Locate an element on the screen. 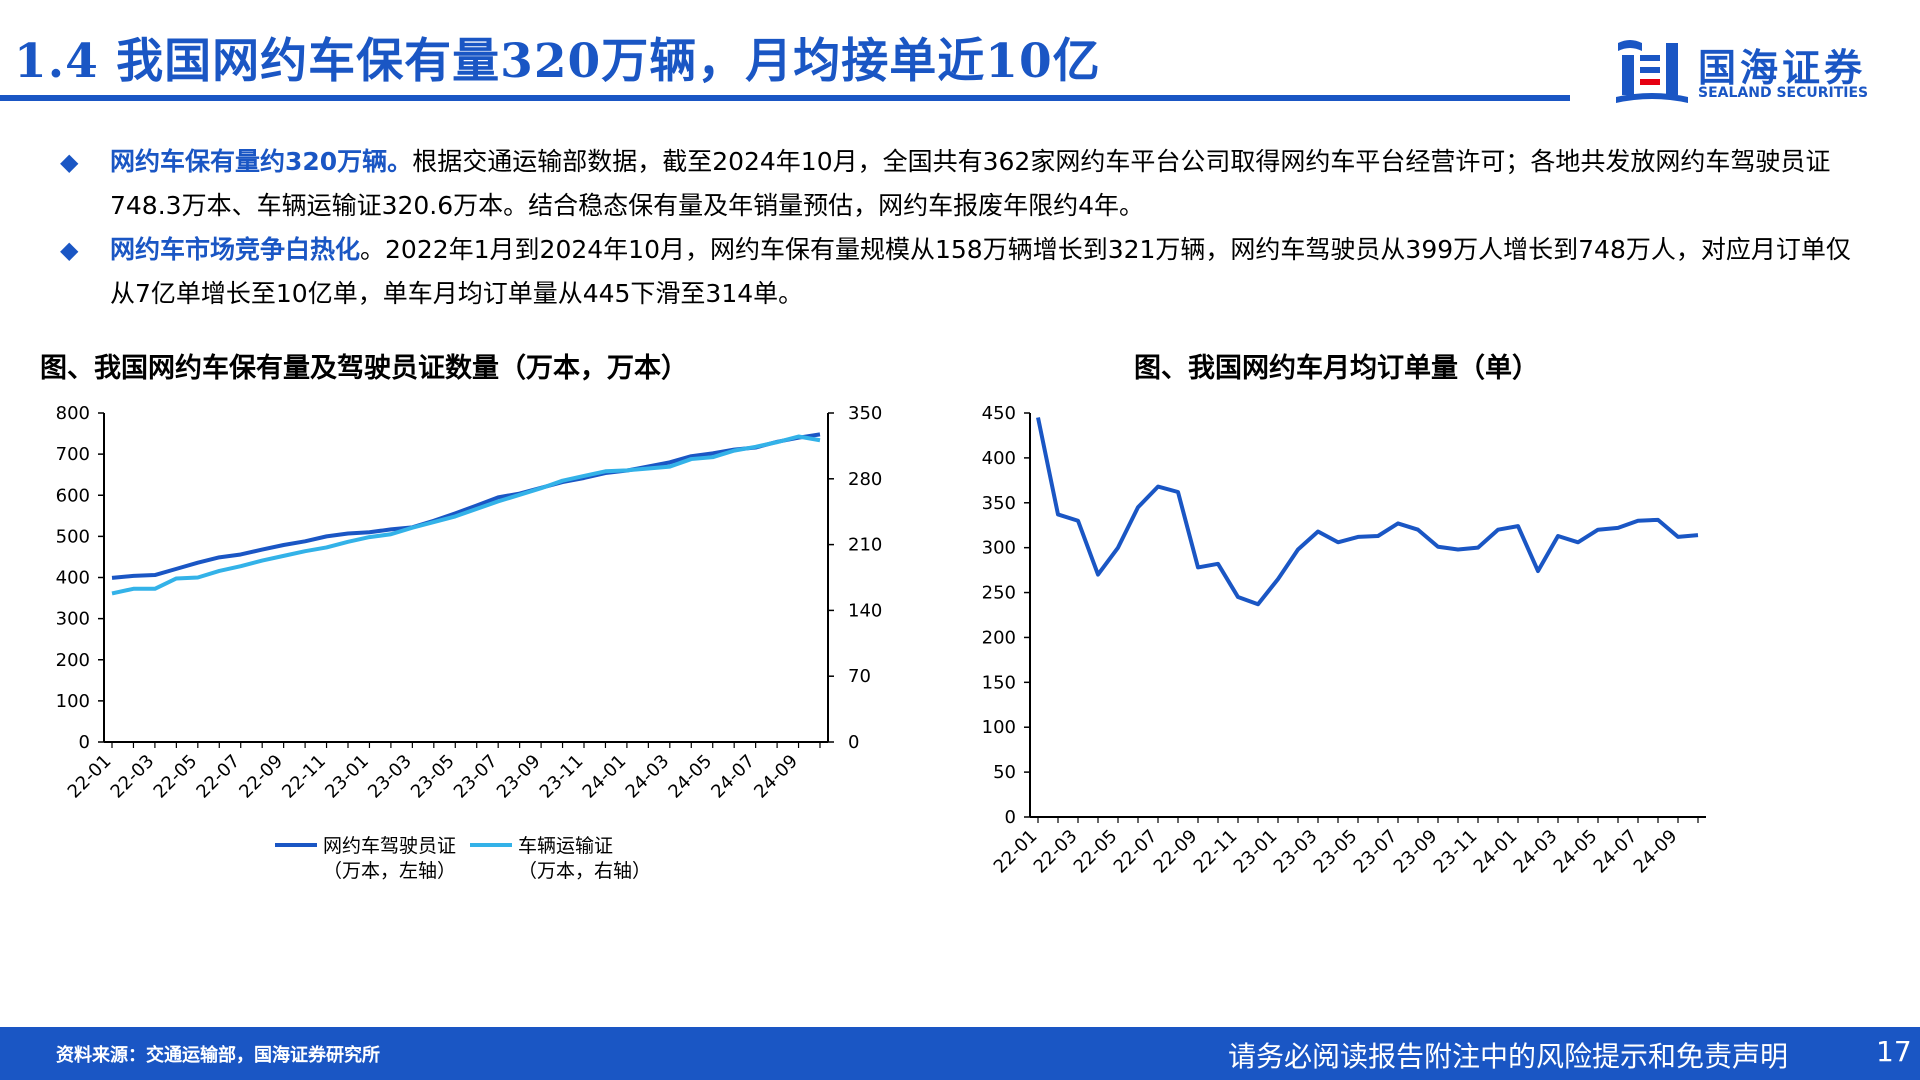  orders-line is located at coordinates (1367, 512).